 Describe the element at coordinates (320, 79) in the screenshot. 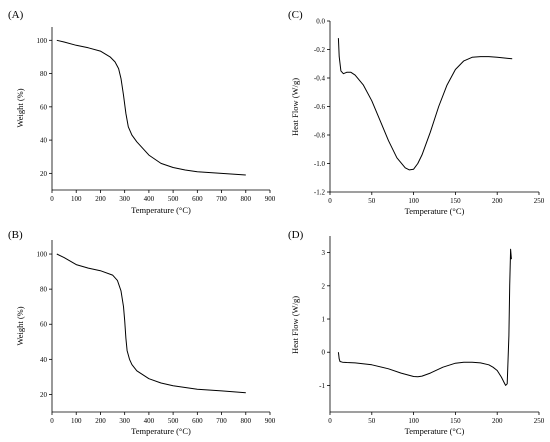

I see `y-tick-label: -0.4` at that location.